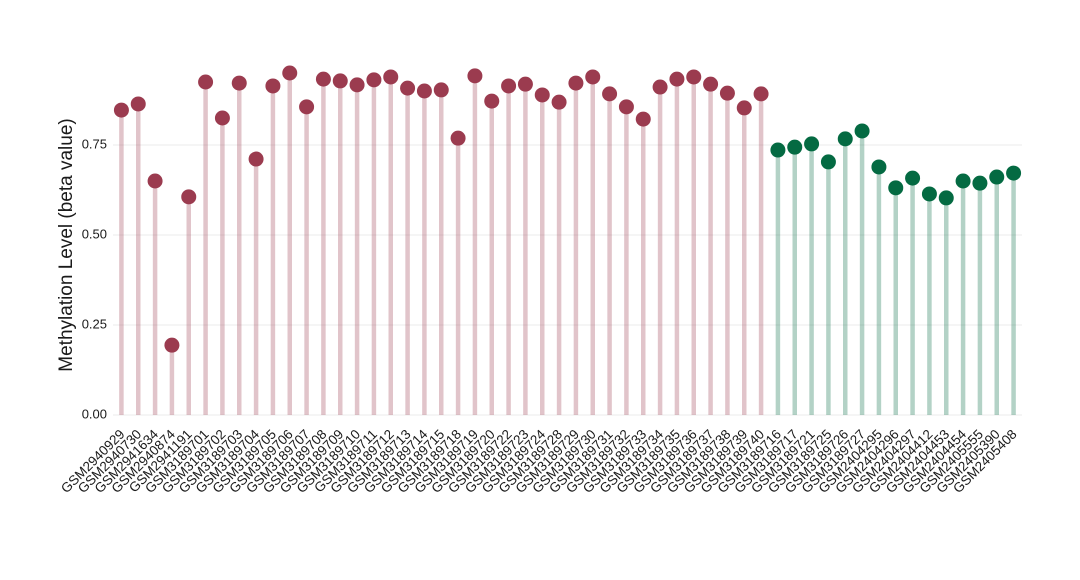 The width and height of the screenshot is (1080, 580). What do you see at coordinates (94, 413) in the screenshot?
I see `y-tick-label: 0.00` at bounding box center [94, 413].